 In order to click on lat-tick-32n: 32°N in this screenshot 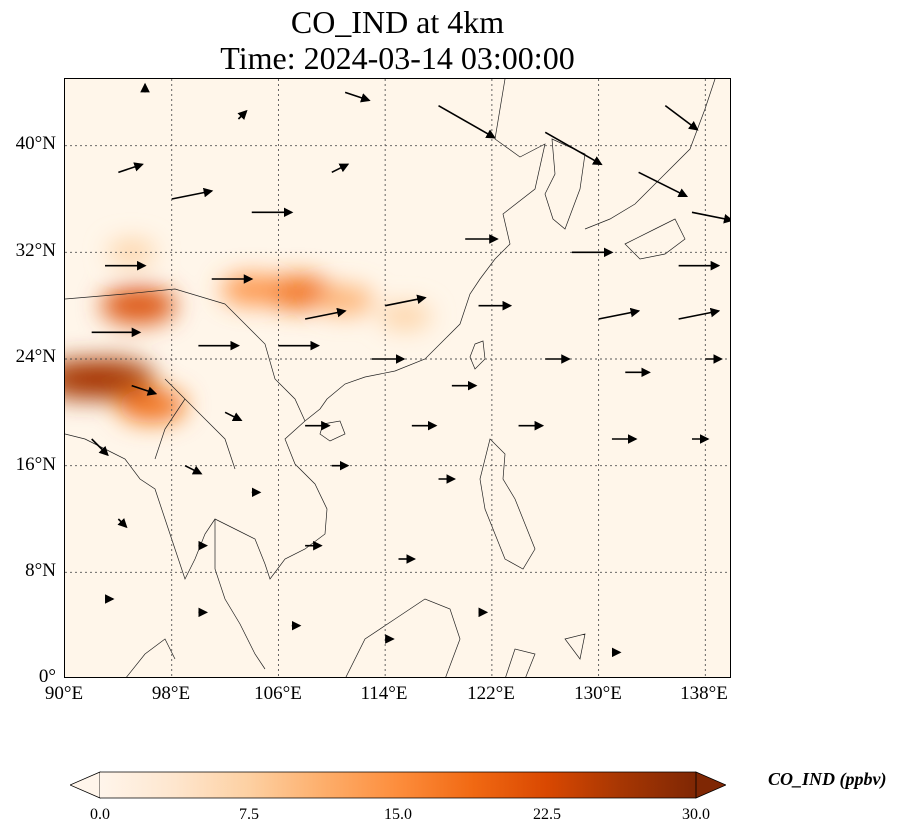, I will do `click(35, 250)`.